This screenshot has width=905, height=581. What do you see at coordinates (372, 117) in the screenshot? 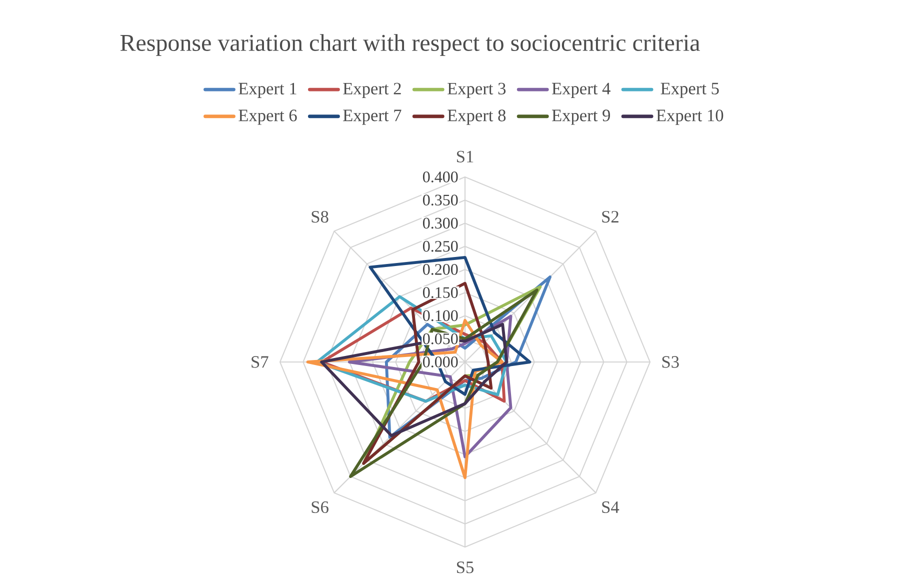
I see `legend-label: Expert 7` at bounding box center [372, 117].